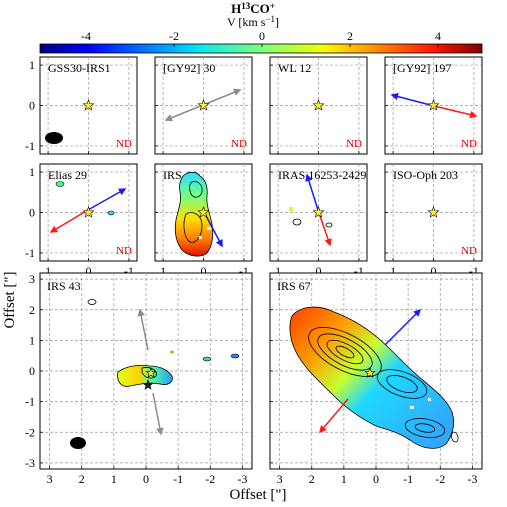 This screenshot has height=507, width=507. What do you see at coordinates (322, 175) in the screenshot?
I see `panel-title: IRAS 16253-2429` at bounding box center [322, 175].